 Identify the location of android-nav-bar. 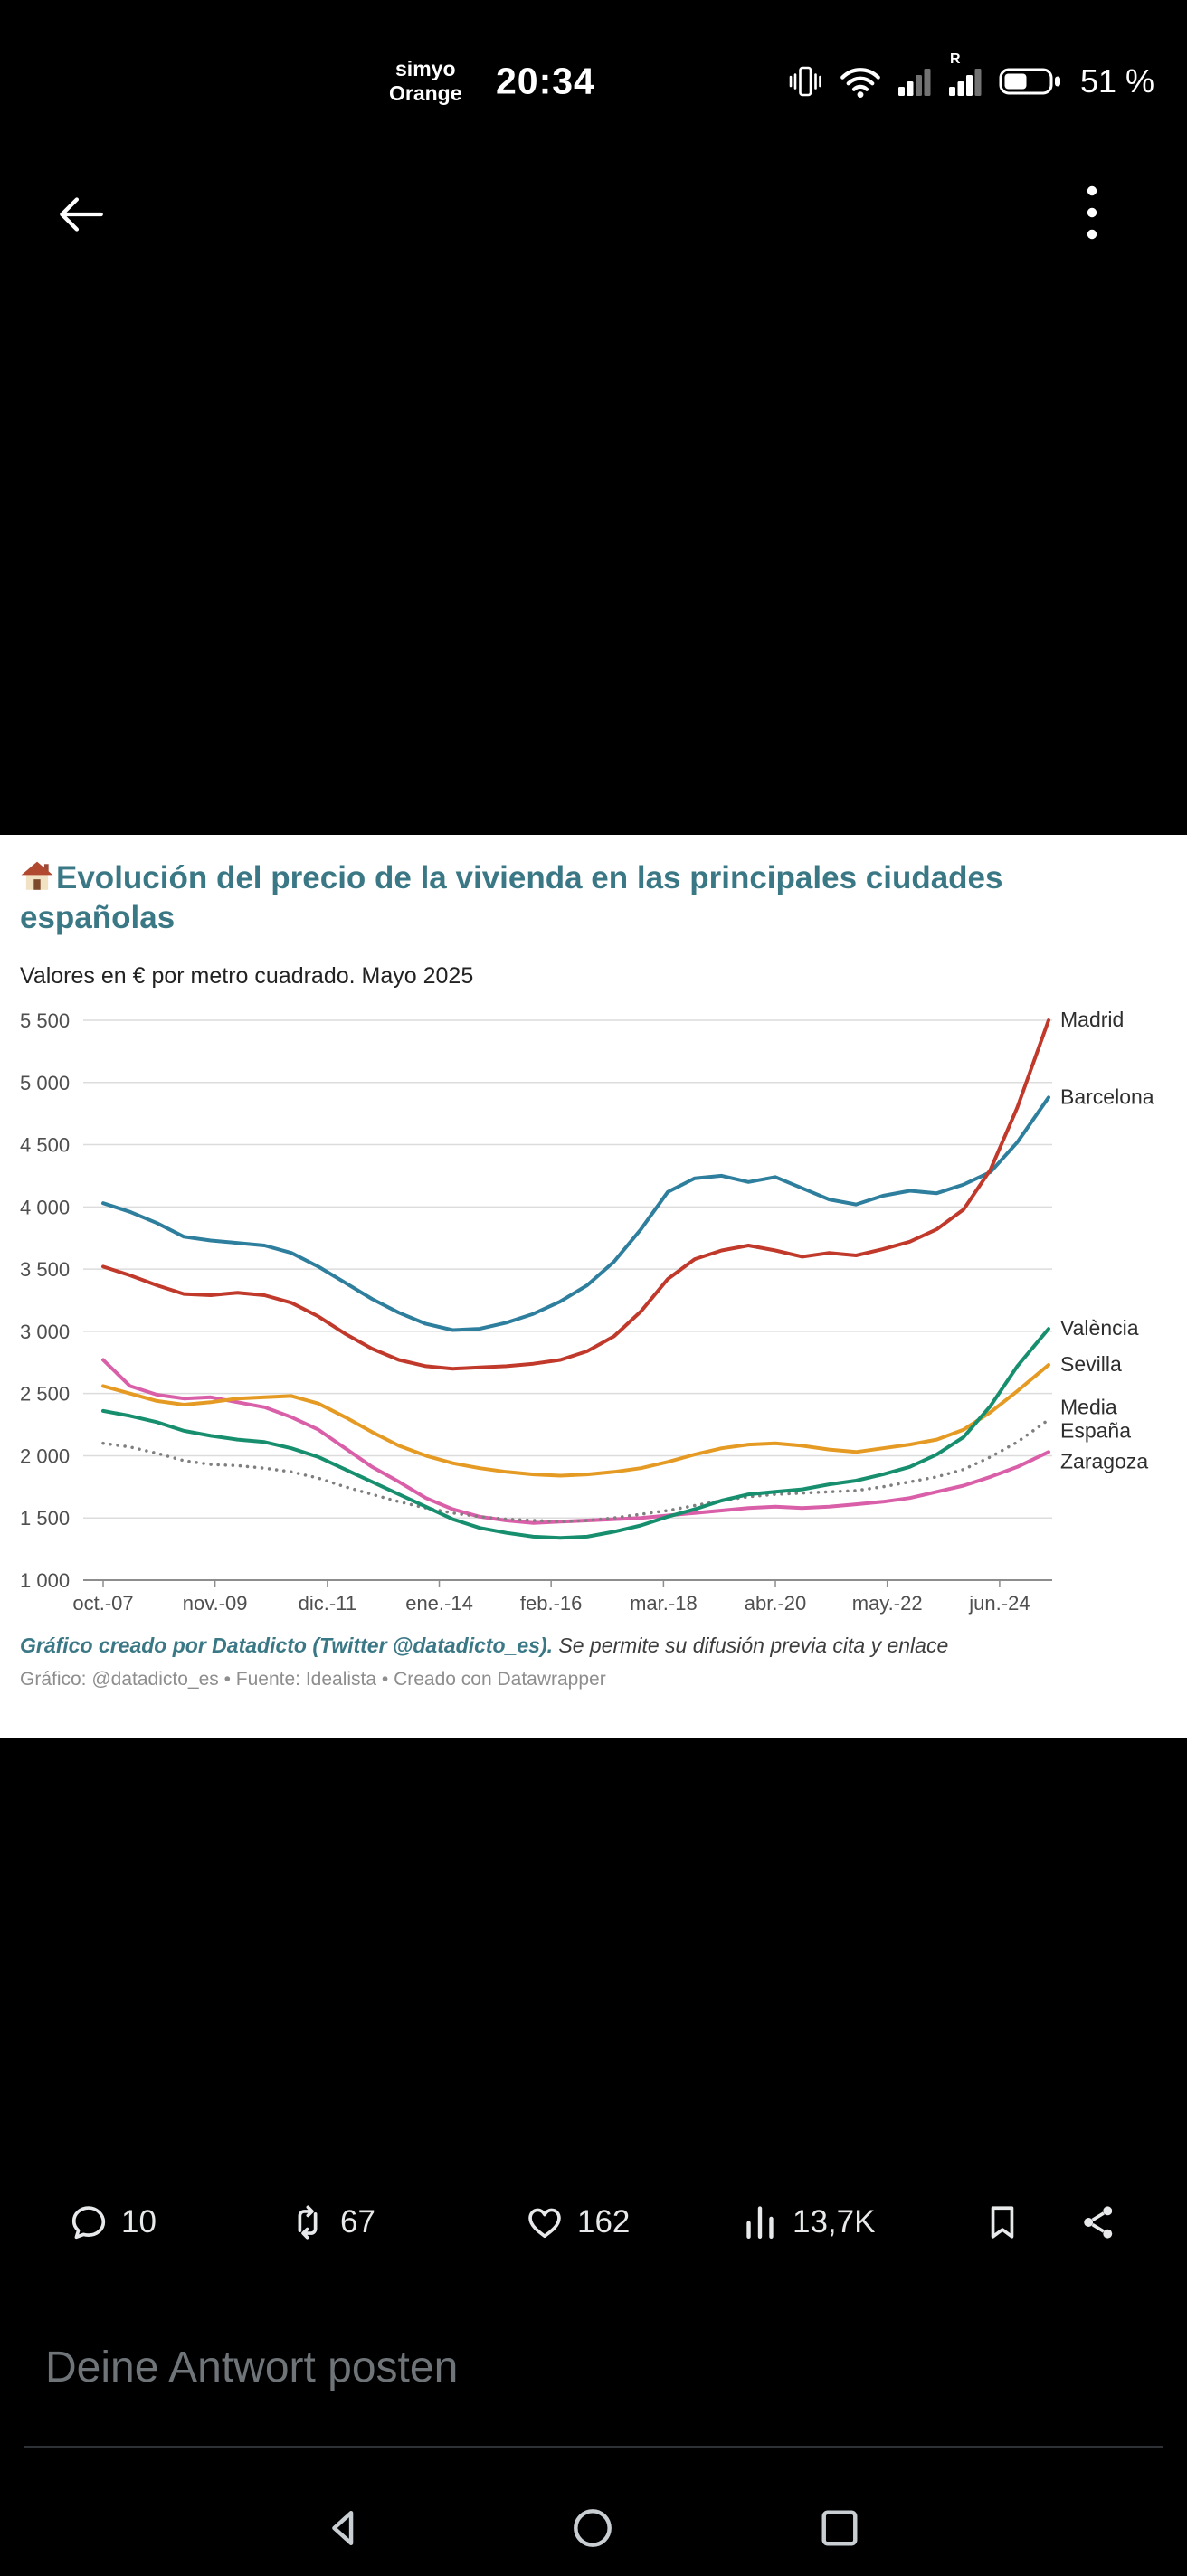
(593, 2528).